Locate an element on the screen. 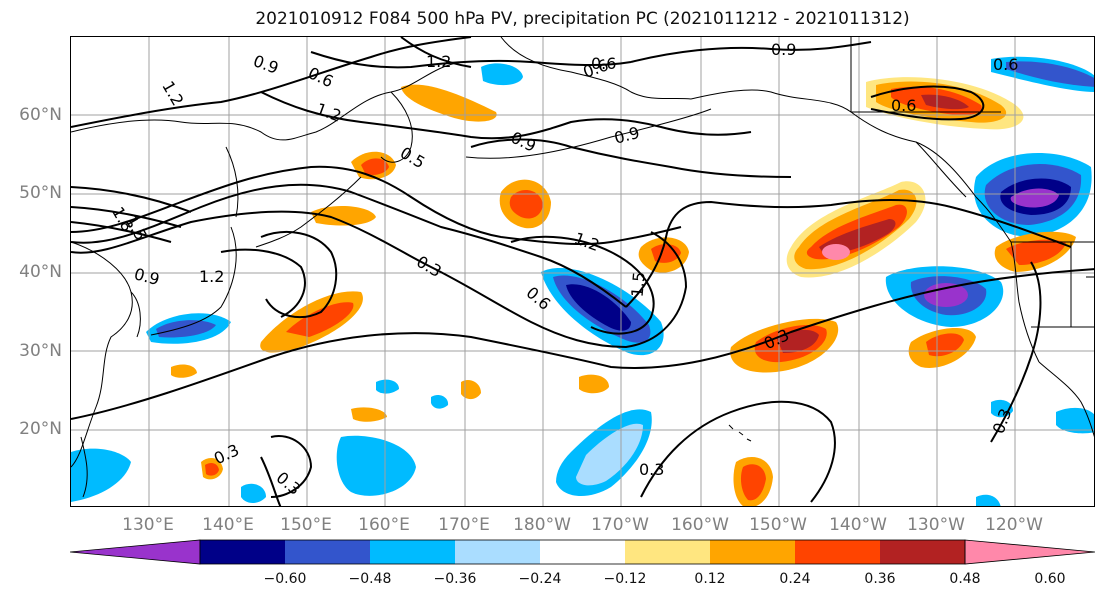  border-us-states is located at coordinates (1062, 285).